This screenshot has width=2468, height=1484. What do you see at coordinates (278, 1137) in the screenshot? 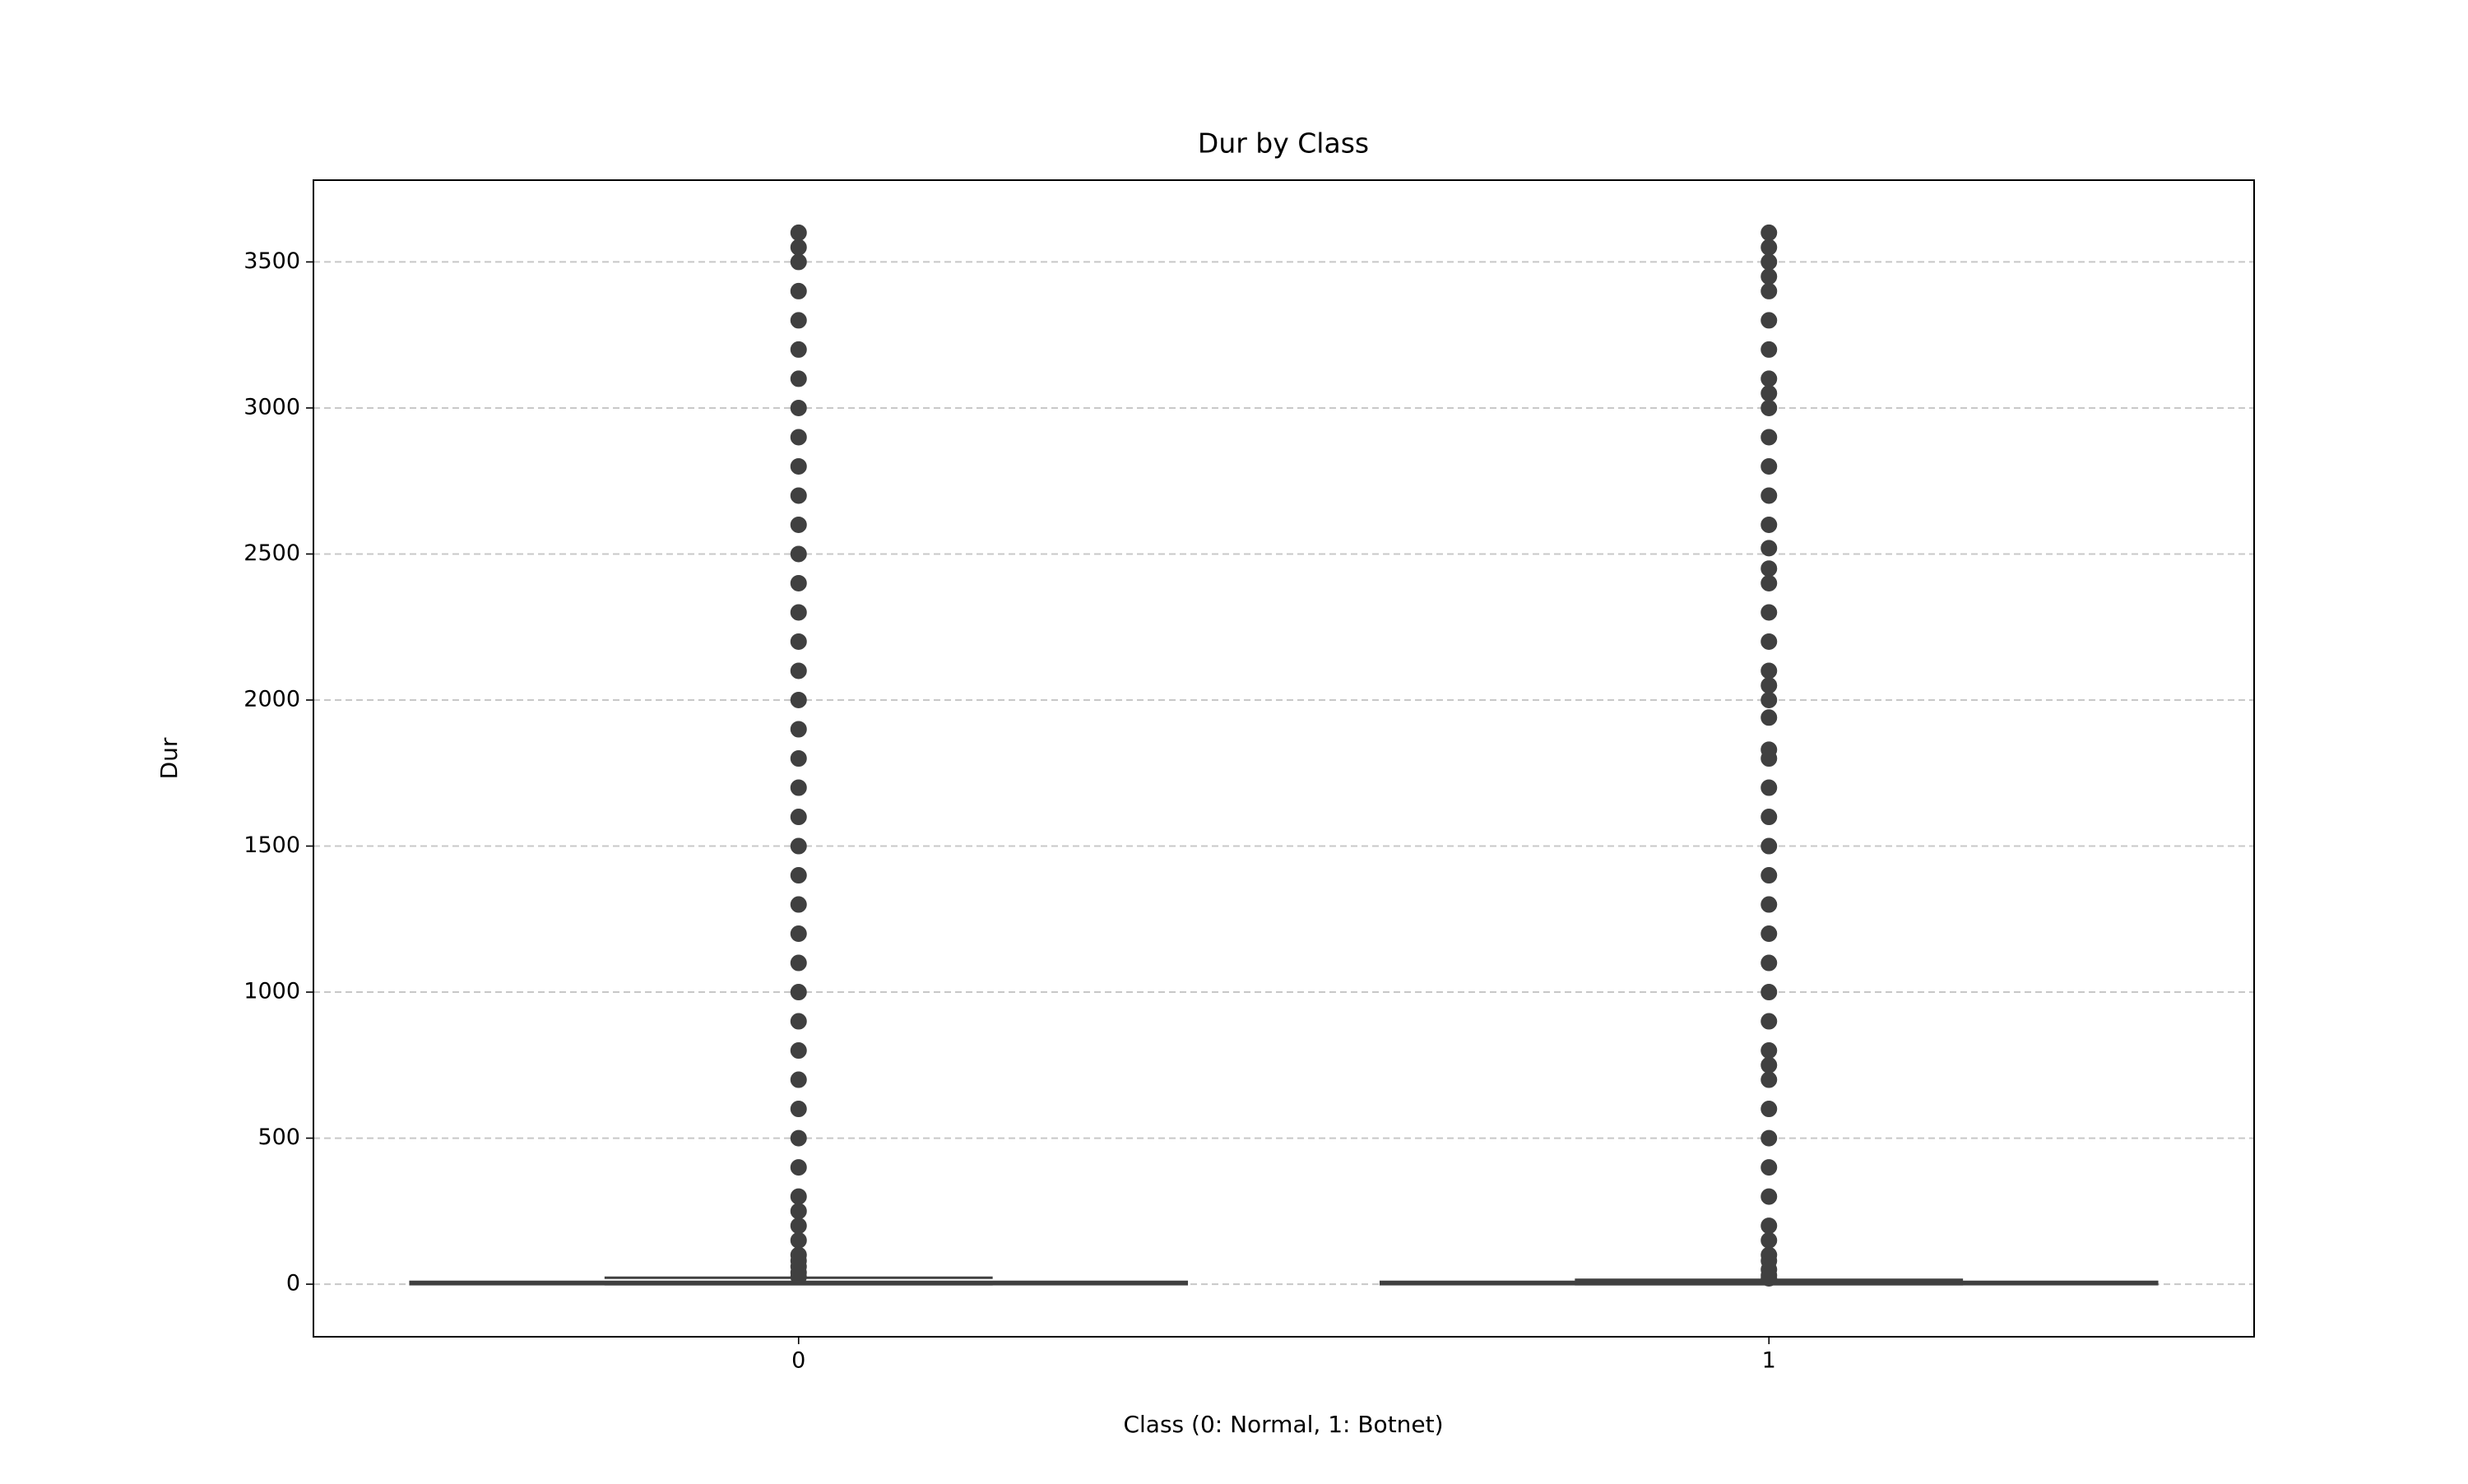
I see `y-tick-label: 500` at bounding box center [278, 1137].